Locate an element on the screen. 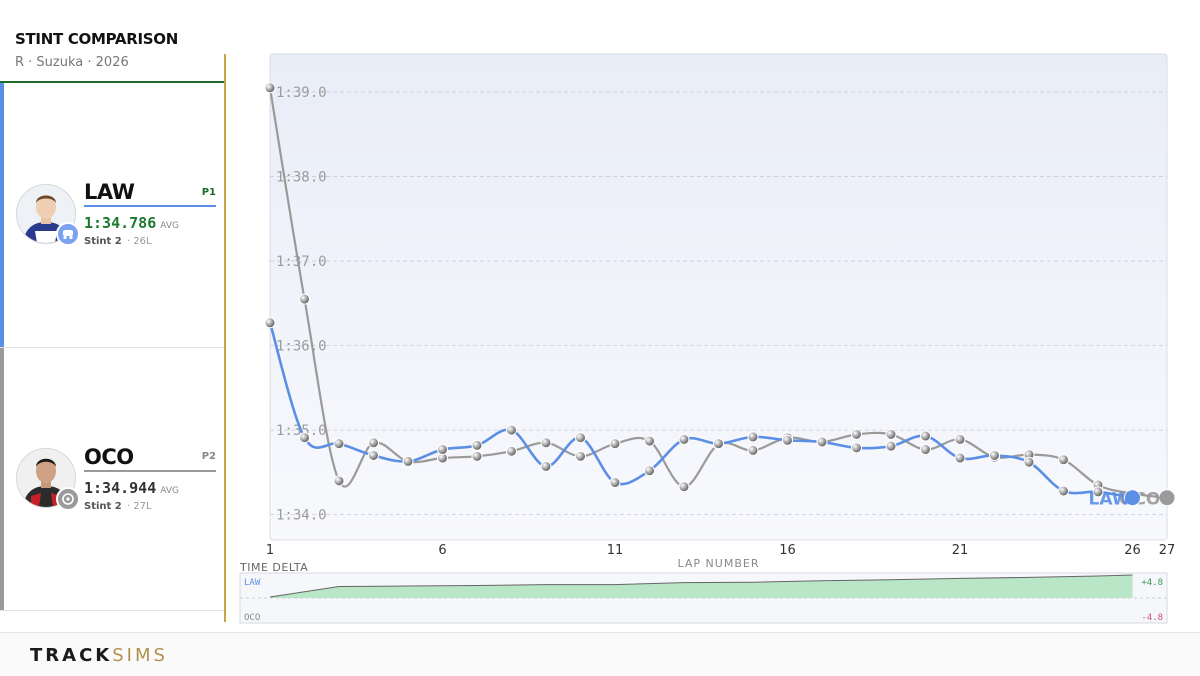 Image resolution: width=1200 pixels, height=676 pixels. brand-logo: TRACKSIMS is located at coordinates (99, 655).